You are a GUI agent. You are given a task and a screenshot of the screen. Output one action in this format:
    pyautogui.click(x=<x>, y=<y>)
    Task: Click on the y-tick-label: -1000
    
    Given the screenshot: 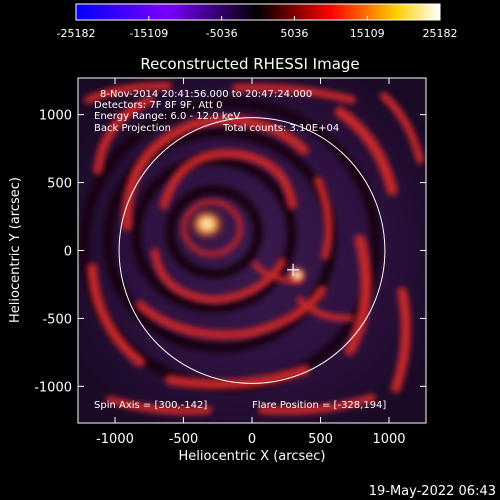 What is the action you would take?
    pyautogui.click(x=53, y=387)
    